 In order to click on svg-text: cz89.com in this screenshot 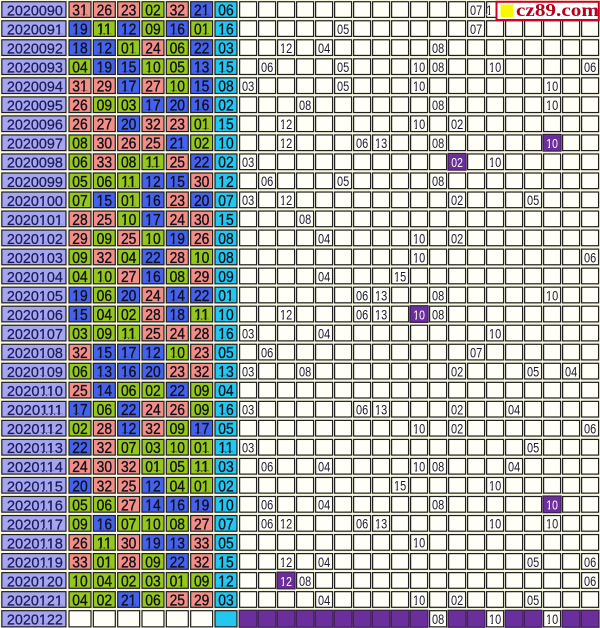, I will do `click(558, 10)`.